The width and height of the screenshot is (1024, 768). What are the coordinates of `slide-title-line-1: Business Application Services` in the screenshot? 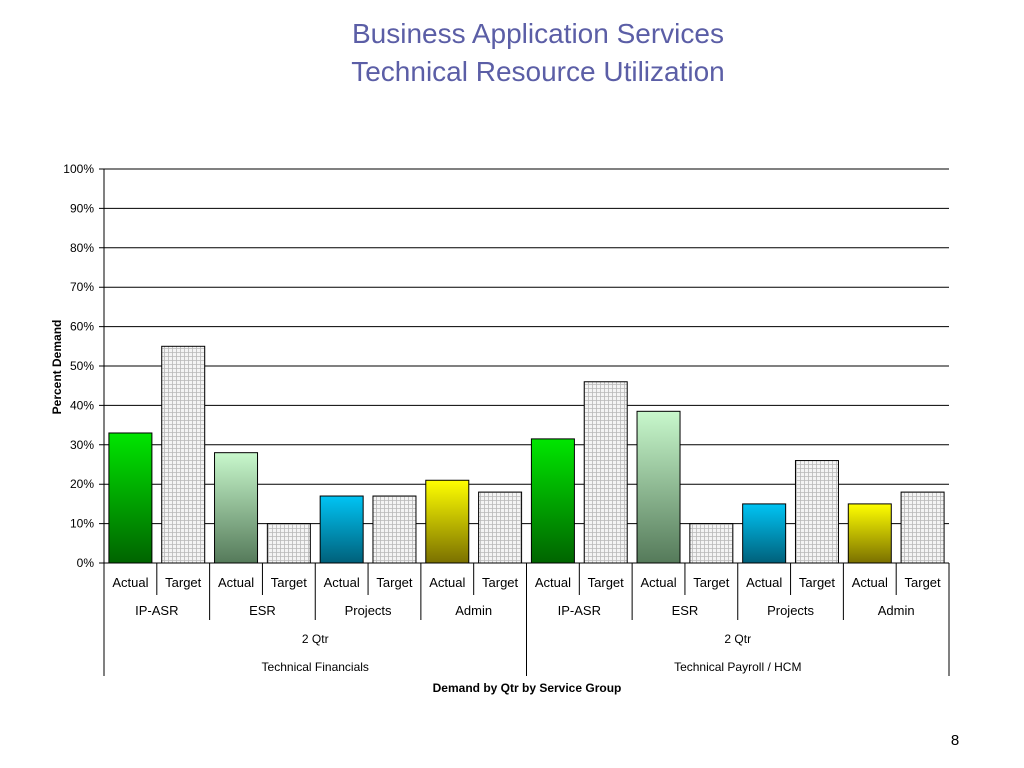 It's located at (538, 33).